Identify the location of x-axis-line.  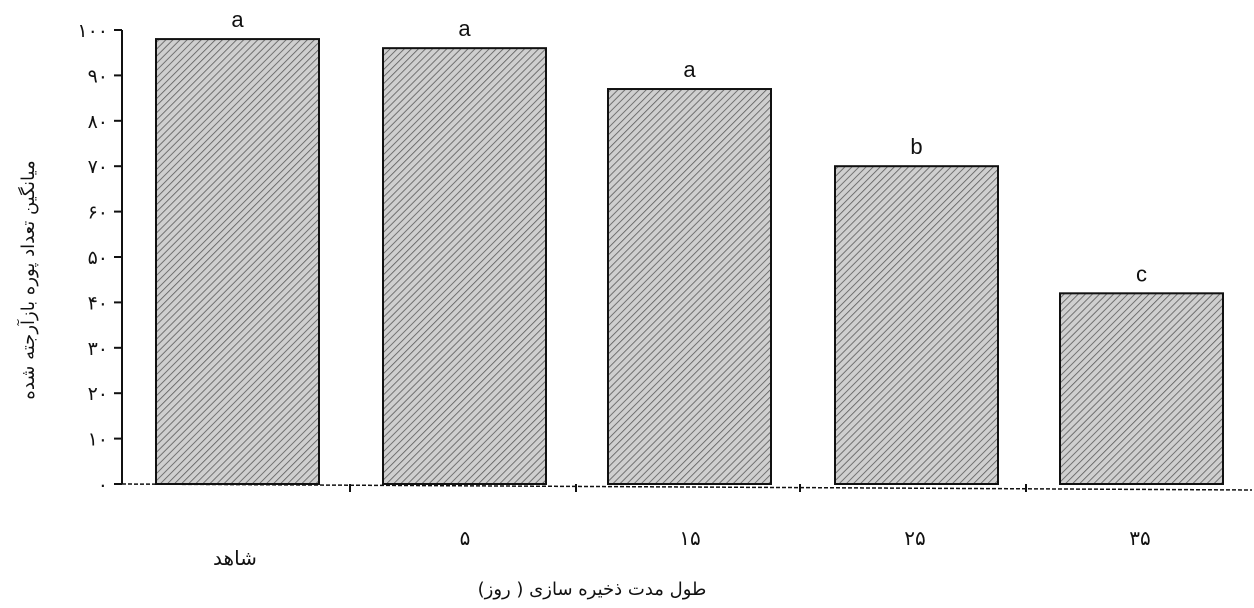
(687, 487).